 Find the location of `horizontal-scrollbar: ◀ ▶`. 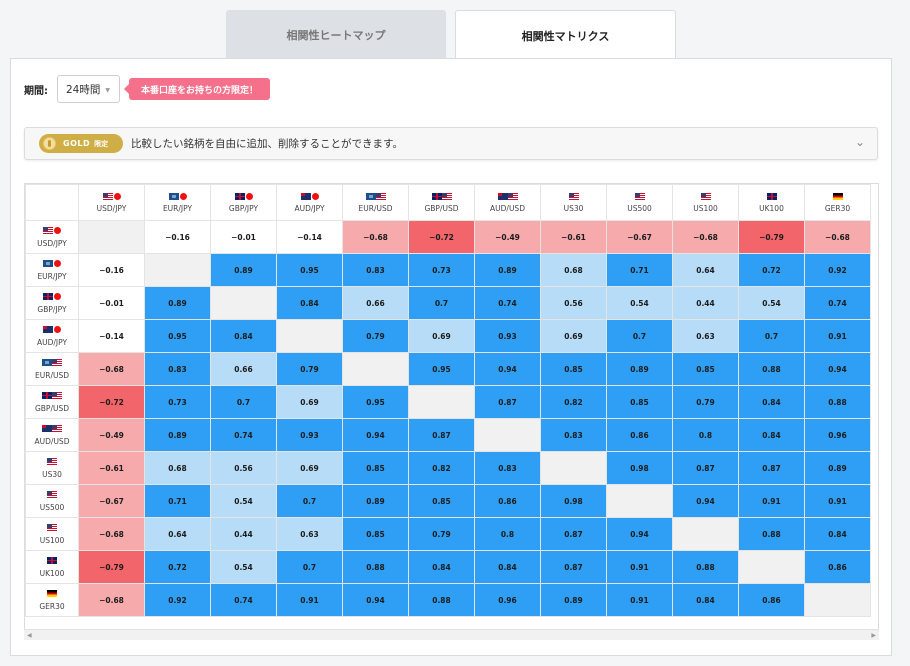

horizontal-scrollbar: ◀ ▶ is located at coordinates (451, 634).